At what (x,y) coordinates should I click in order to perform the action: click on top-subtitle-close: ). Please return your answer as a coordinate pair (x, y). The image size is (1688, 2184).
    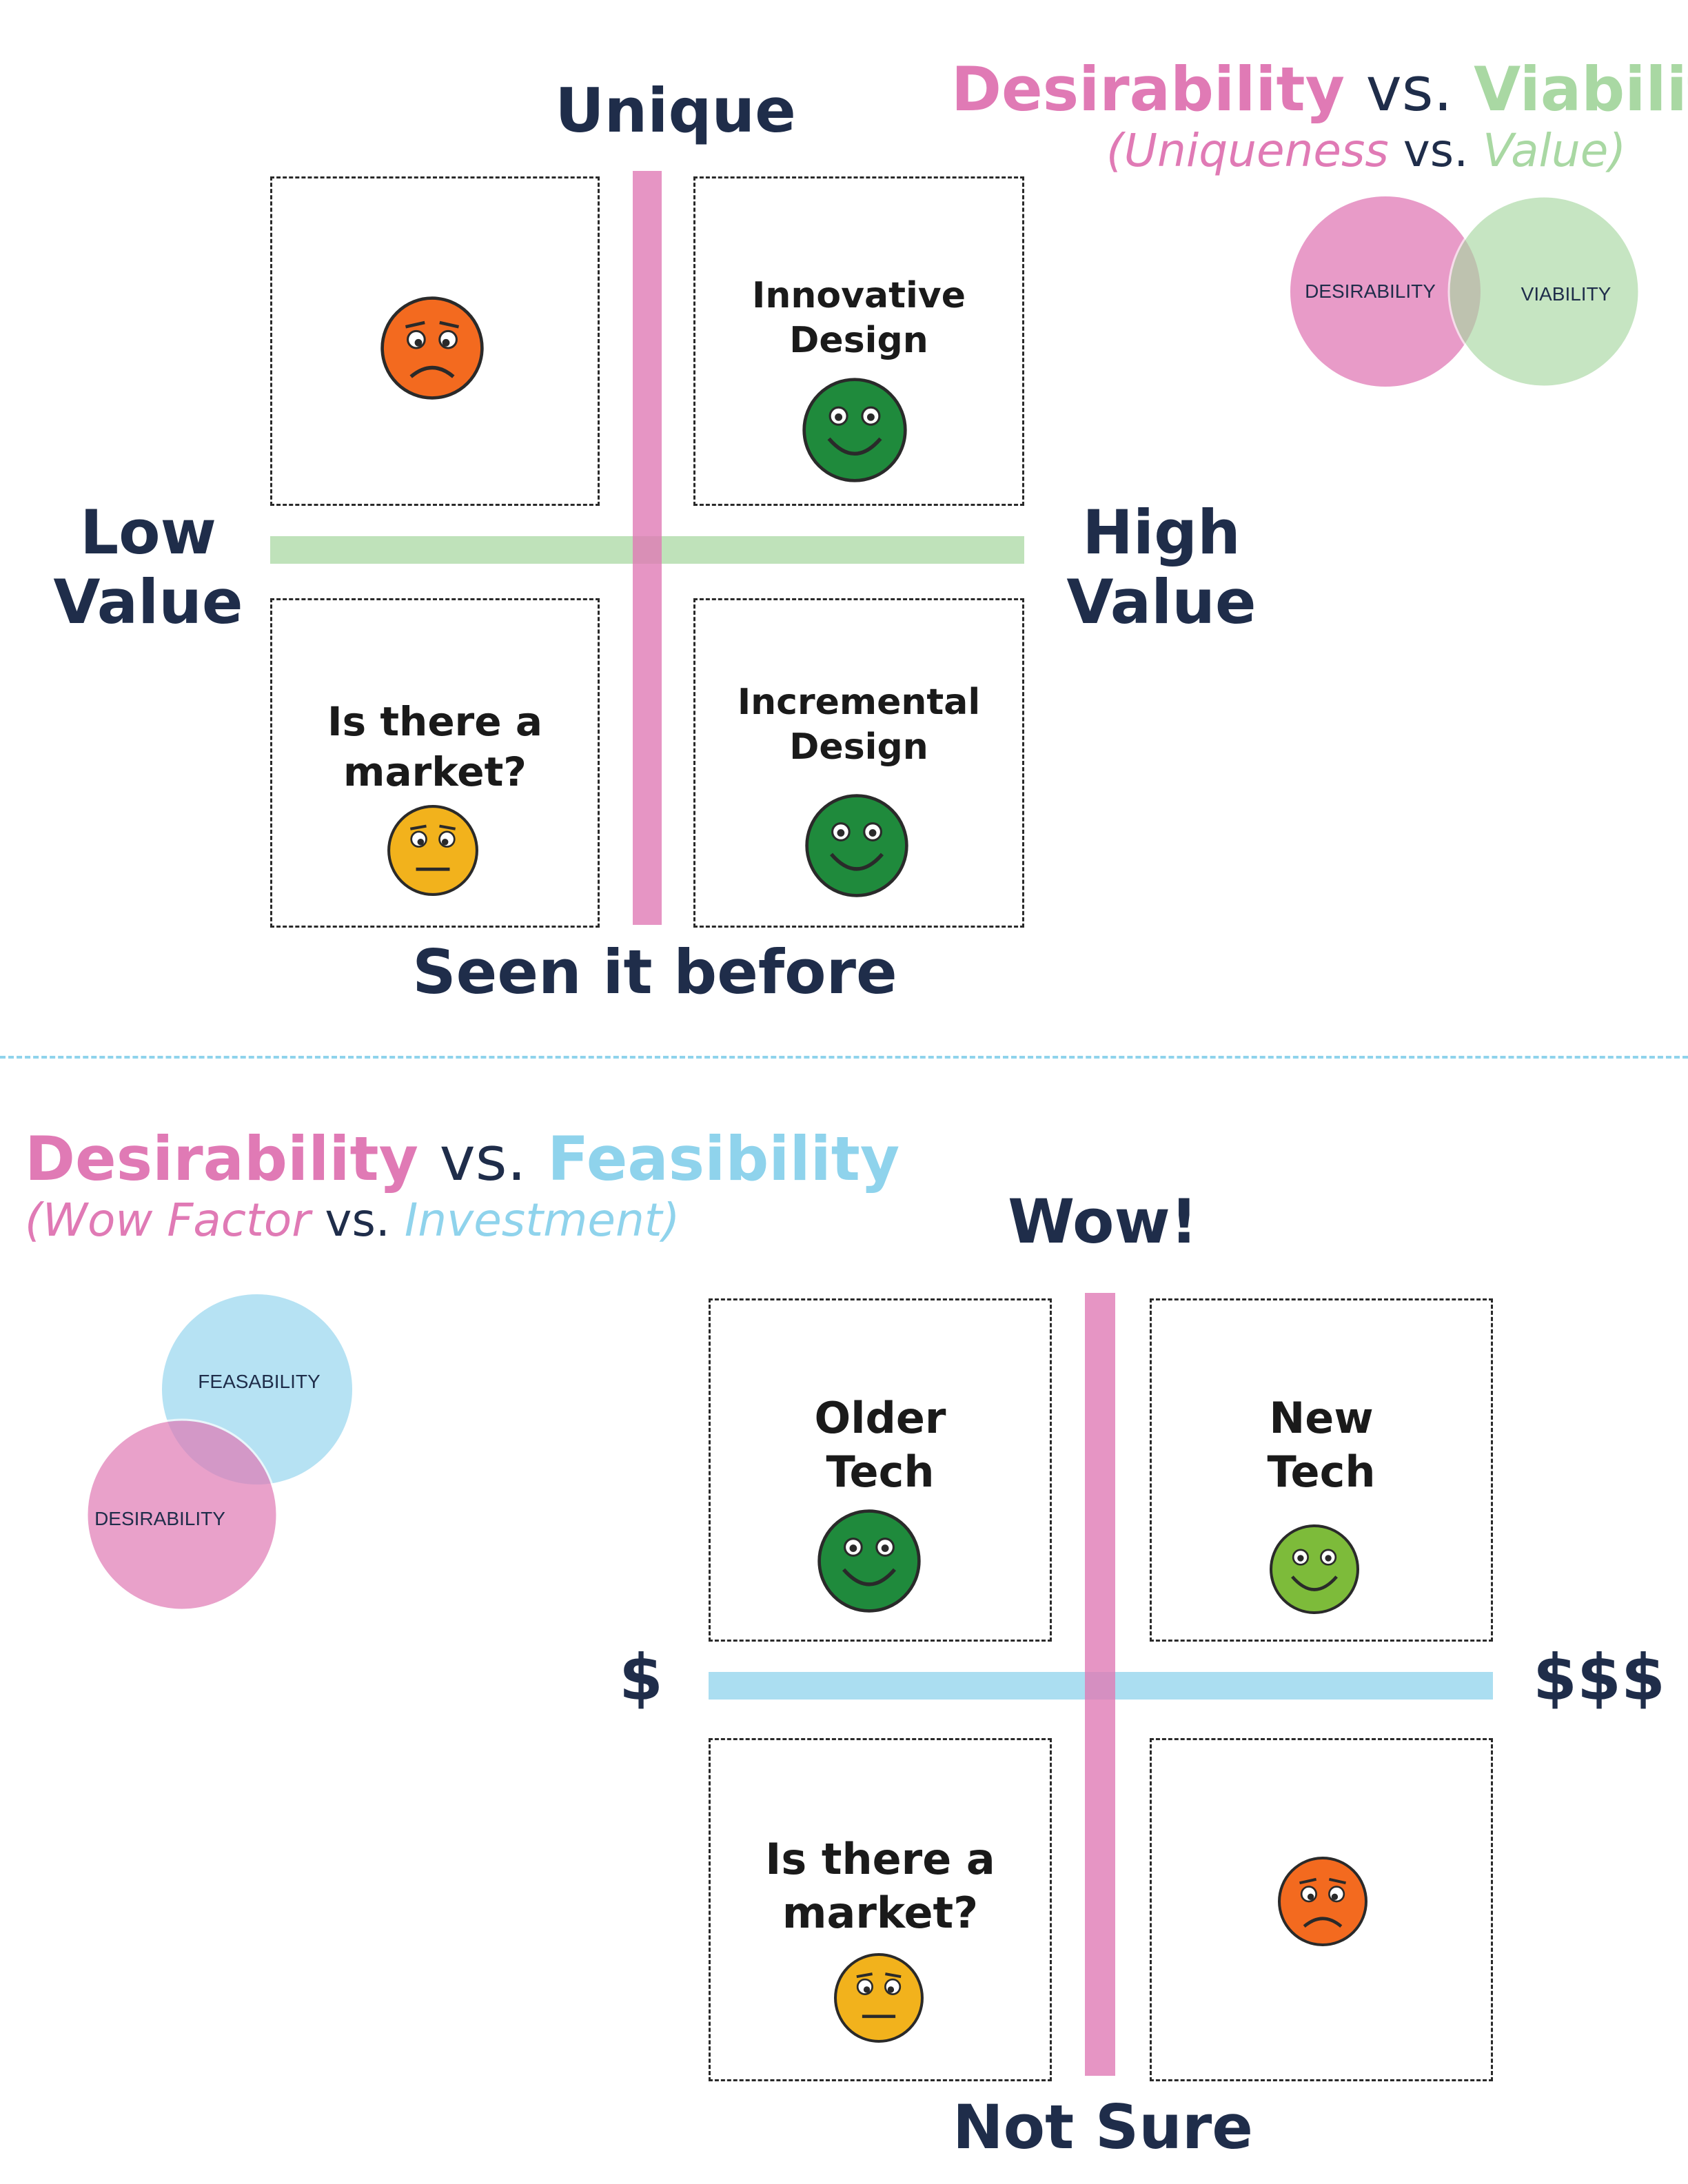
    Looking at the image, I should click on (1617, 150).